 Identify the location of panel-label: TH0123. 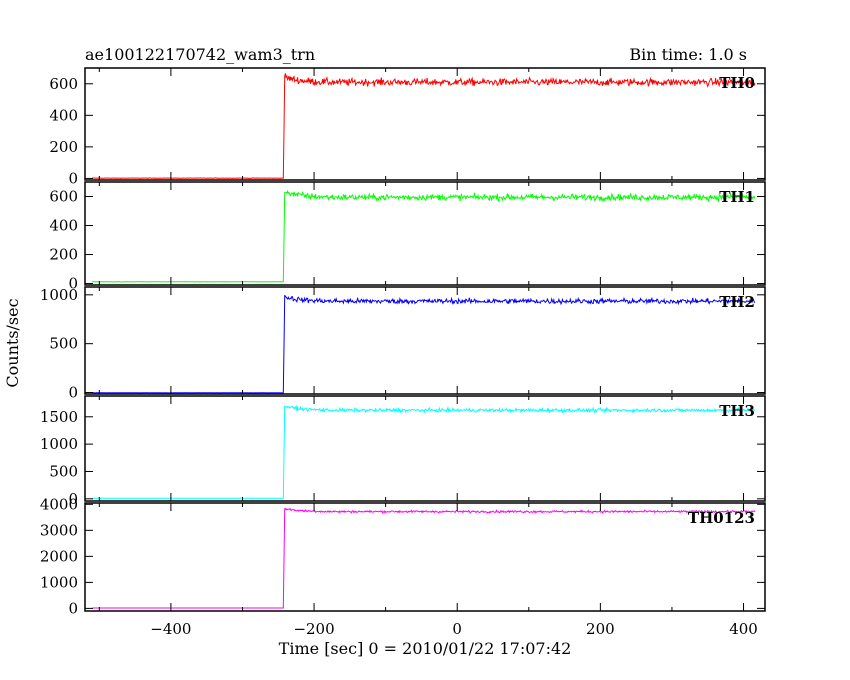
(721, 518).